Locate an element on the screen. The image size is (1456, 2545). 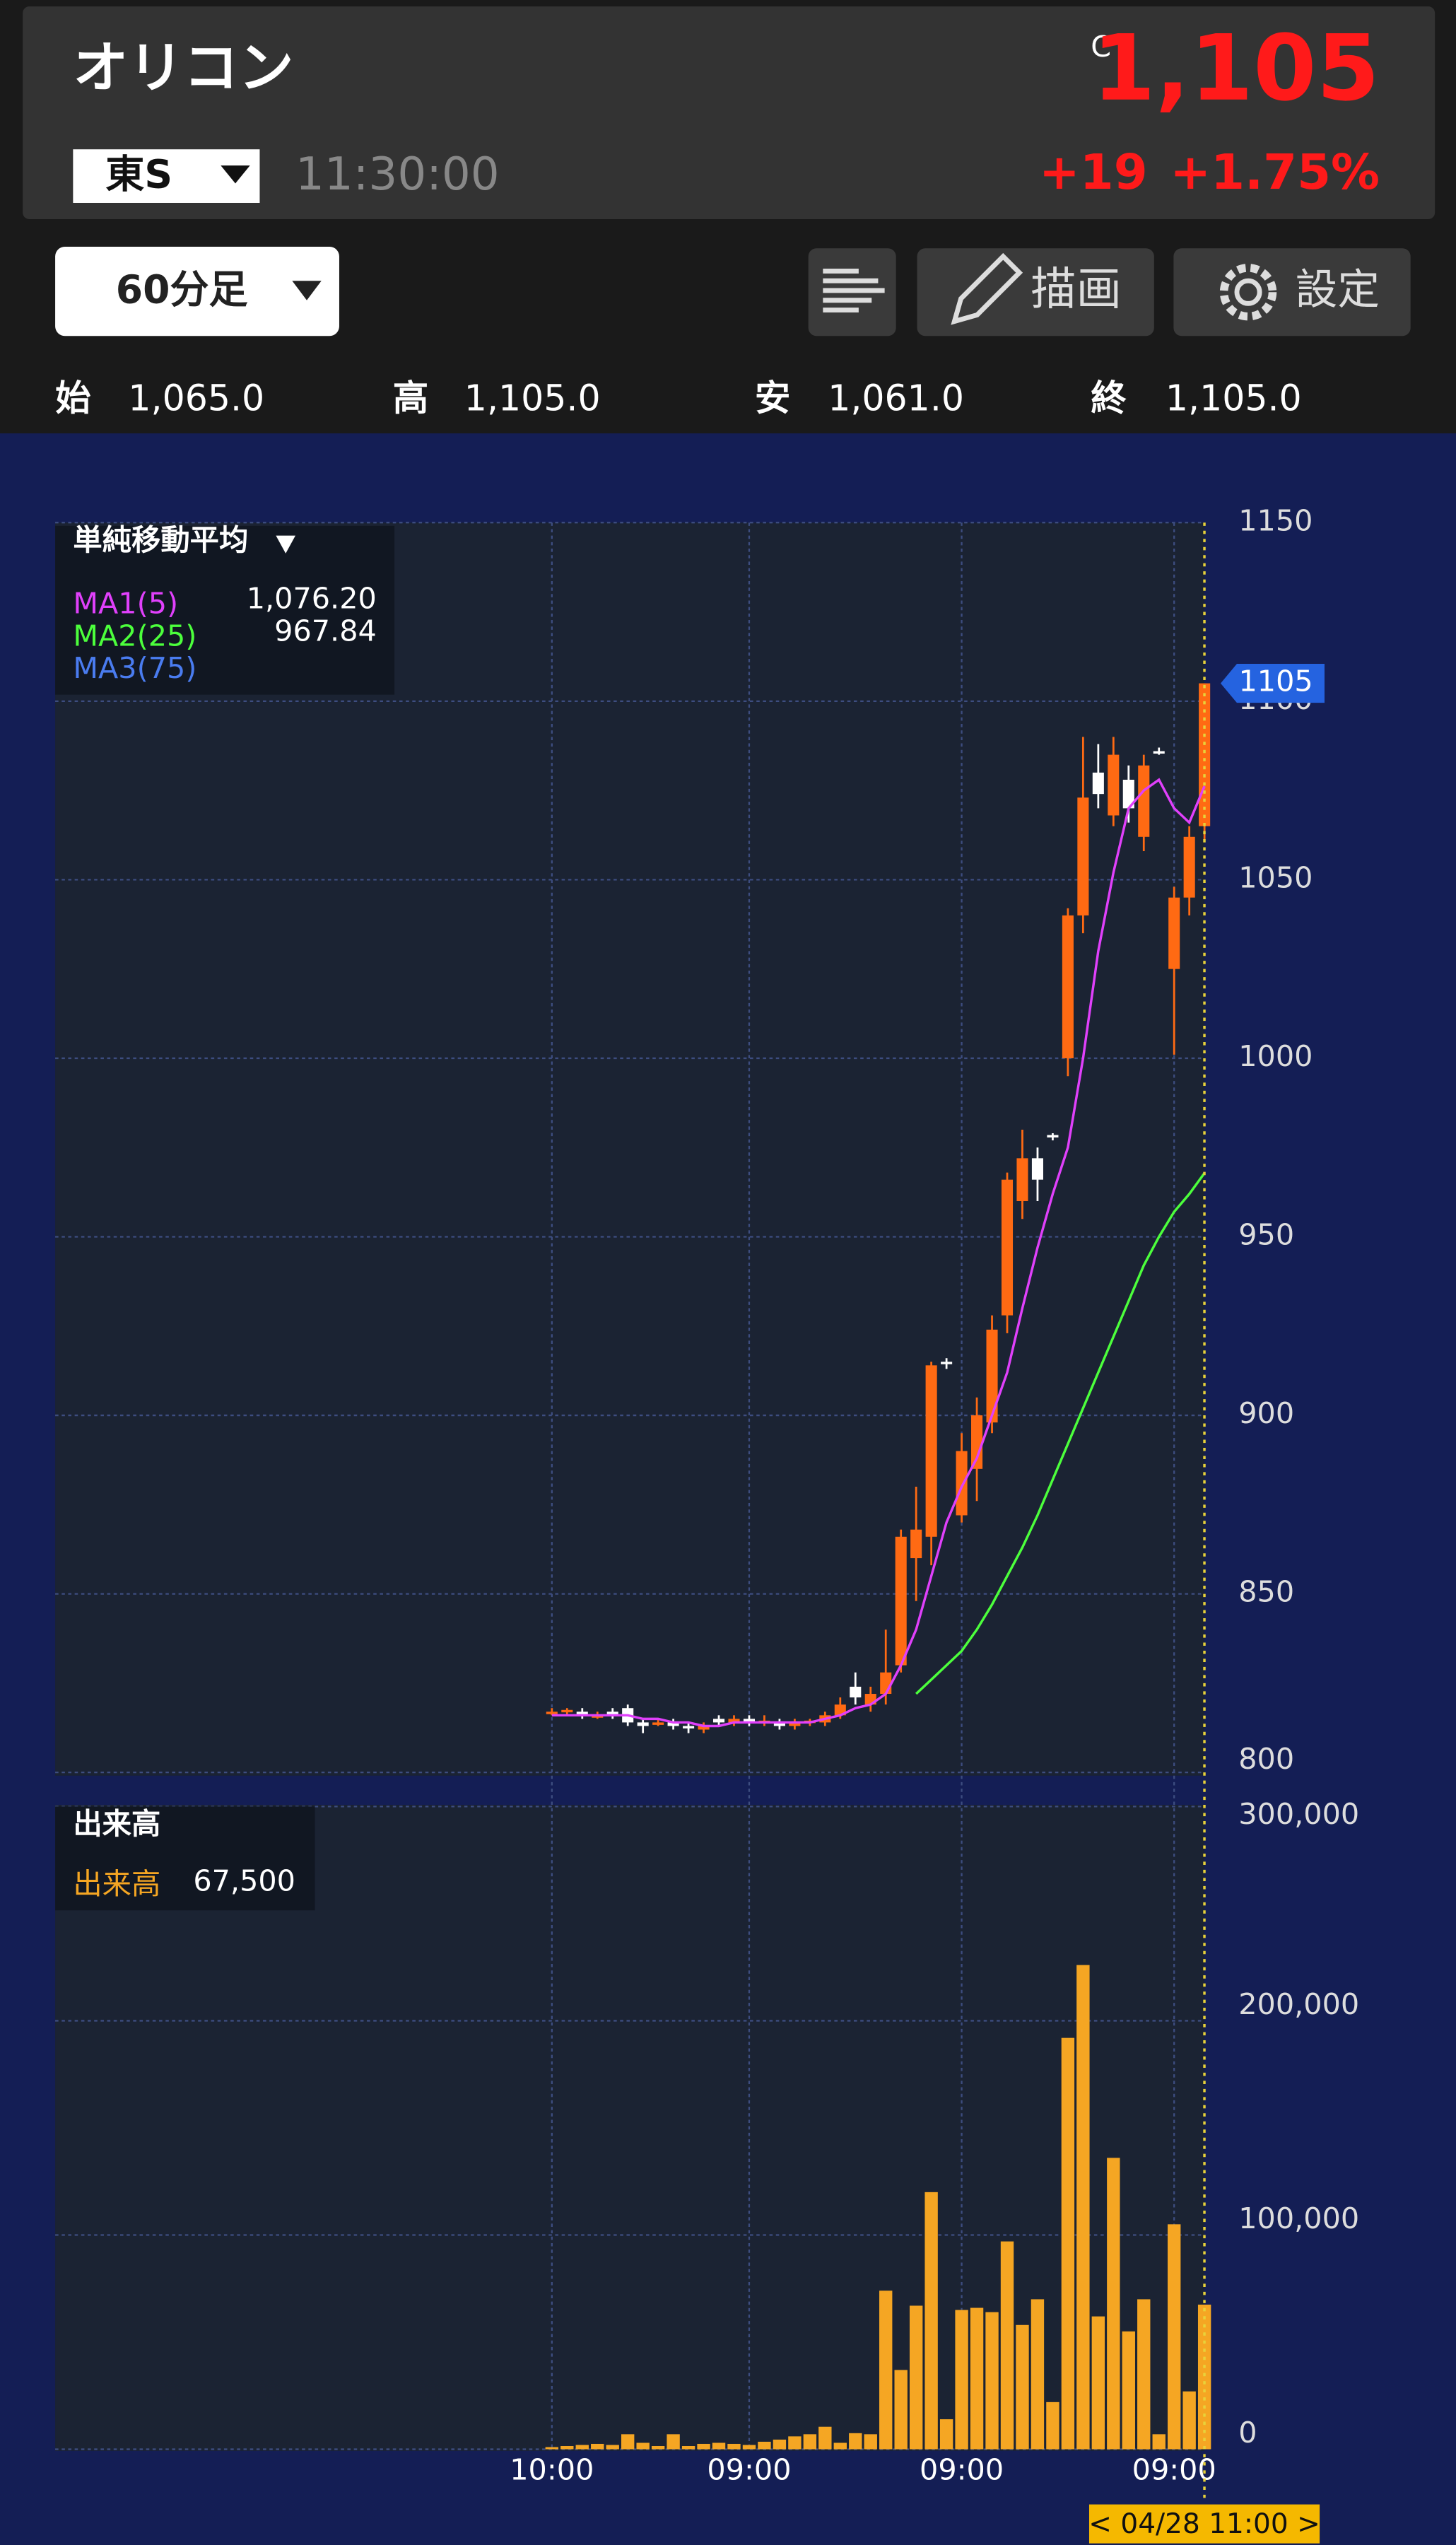
pencil-icon is located at coordinates (987, 289).